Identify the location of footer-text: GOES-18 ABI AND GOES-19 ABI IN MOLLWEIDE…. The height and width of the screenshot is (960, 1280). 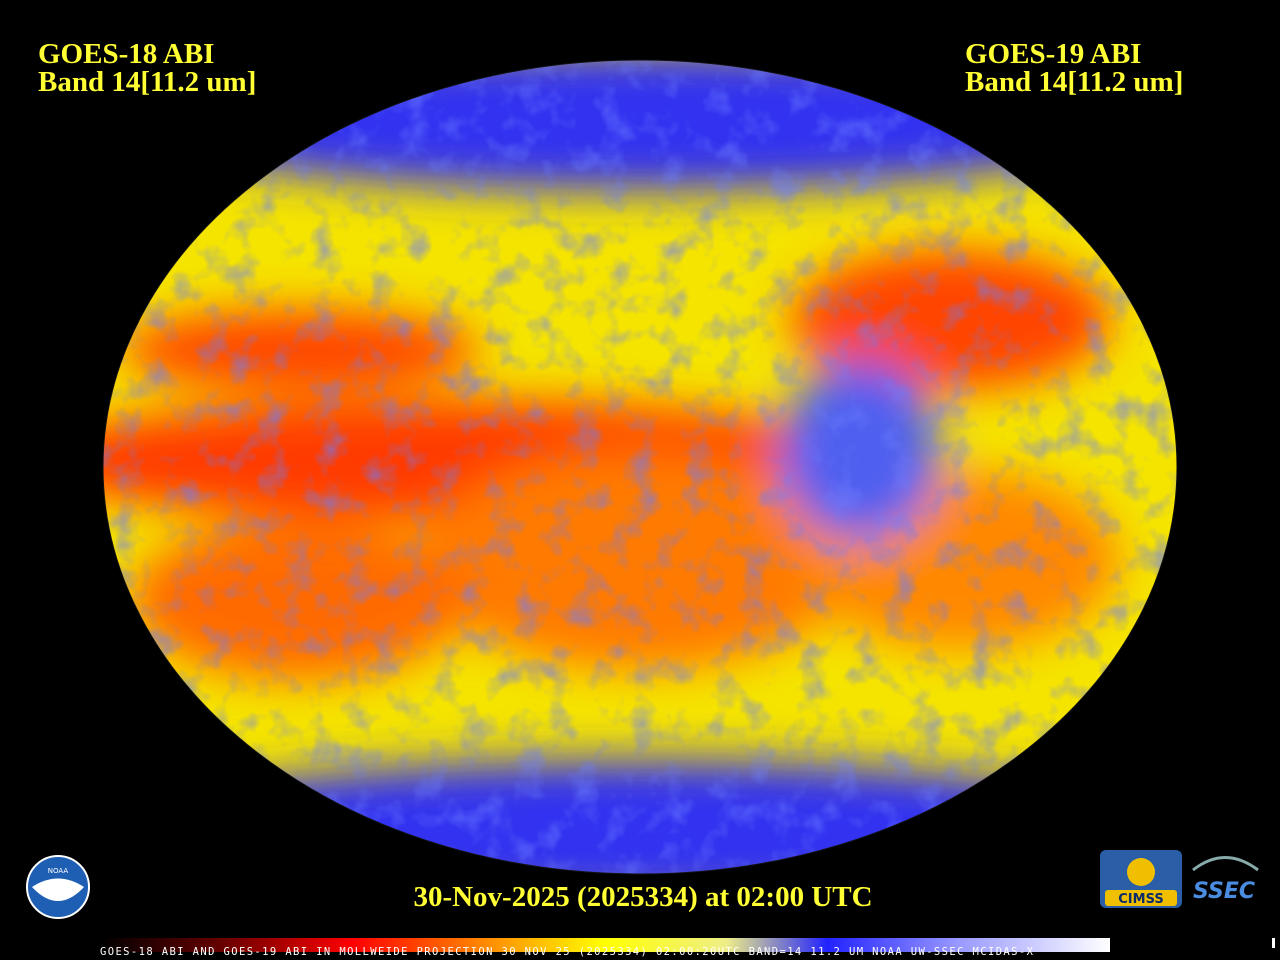
(567, 952).